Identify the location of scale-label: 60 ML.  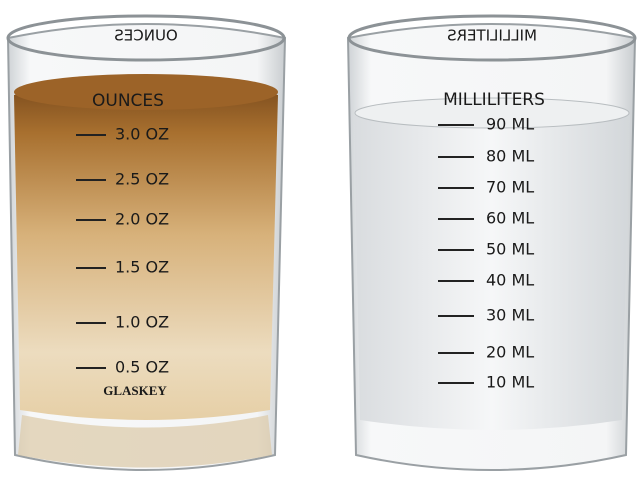
(510, 218).